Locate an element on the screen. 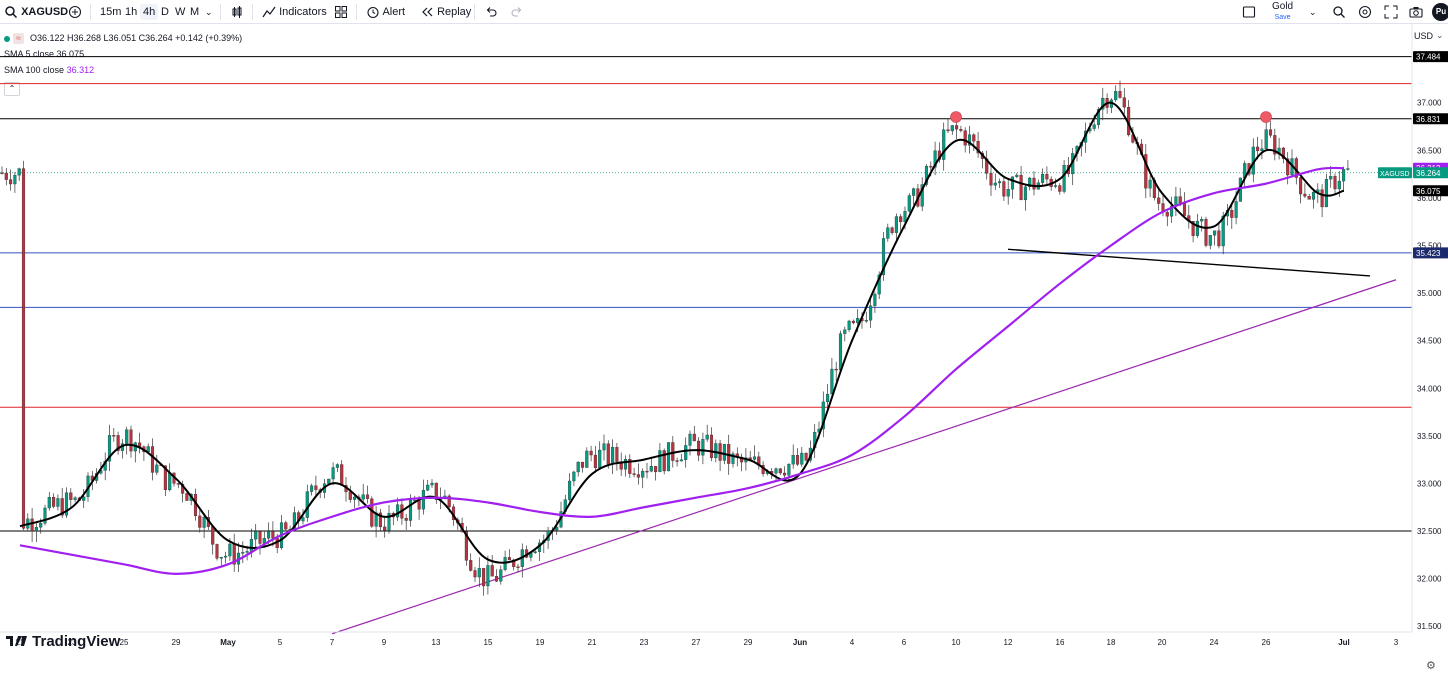 This screenshot has height=673, width=1448. sma5-row: SMA 5 close 36.075 is located at coordinates (123, 54).